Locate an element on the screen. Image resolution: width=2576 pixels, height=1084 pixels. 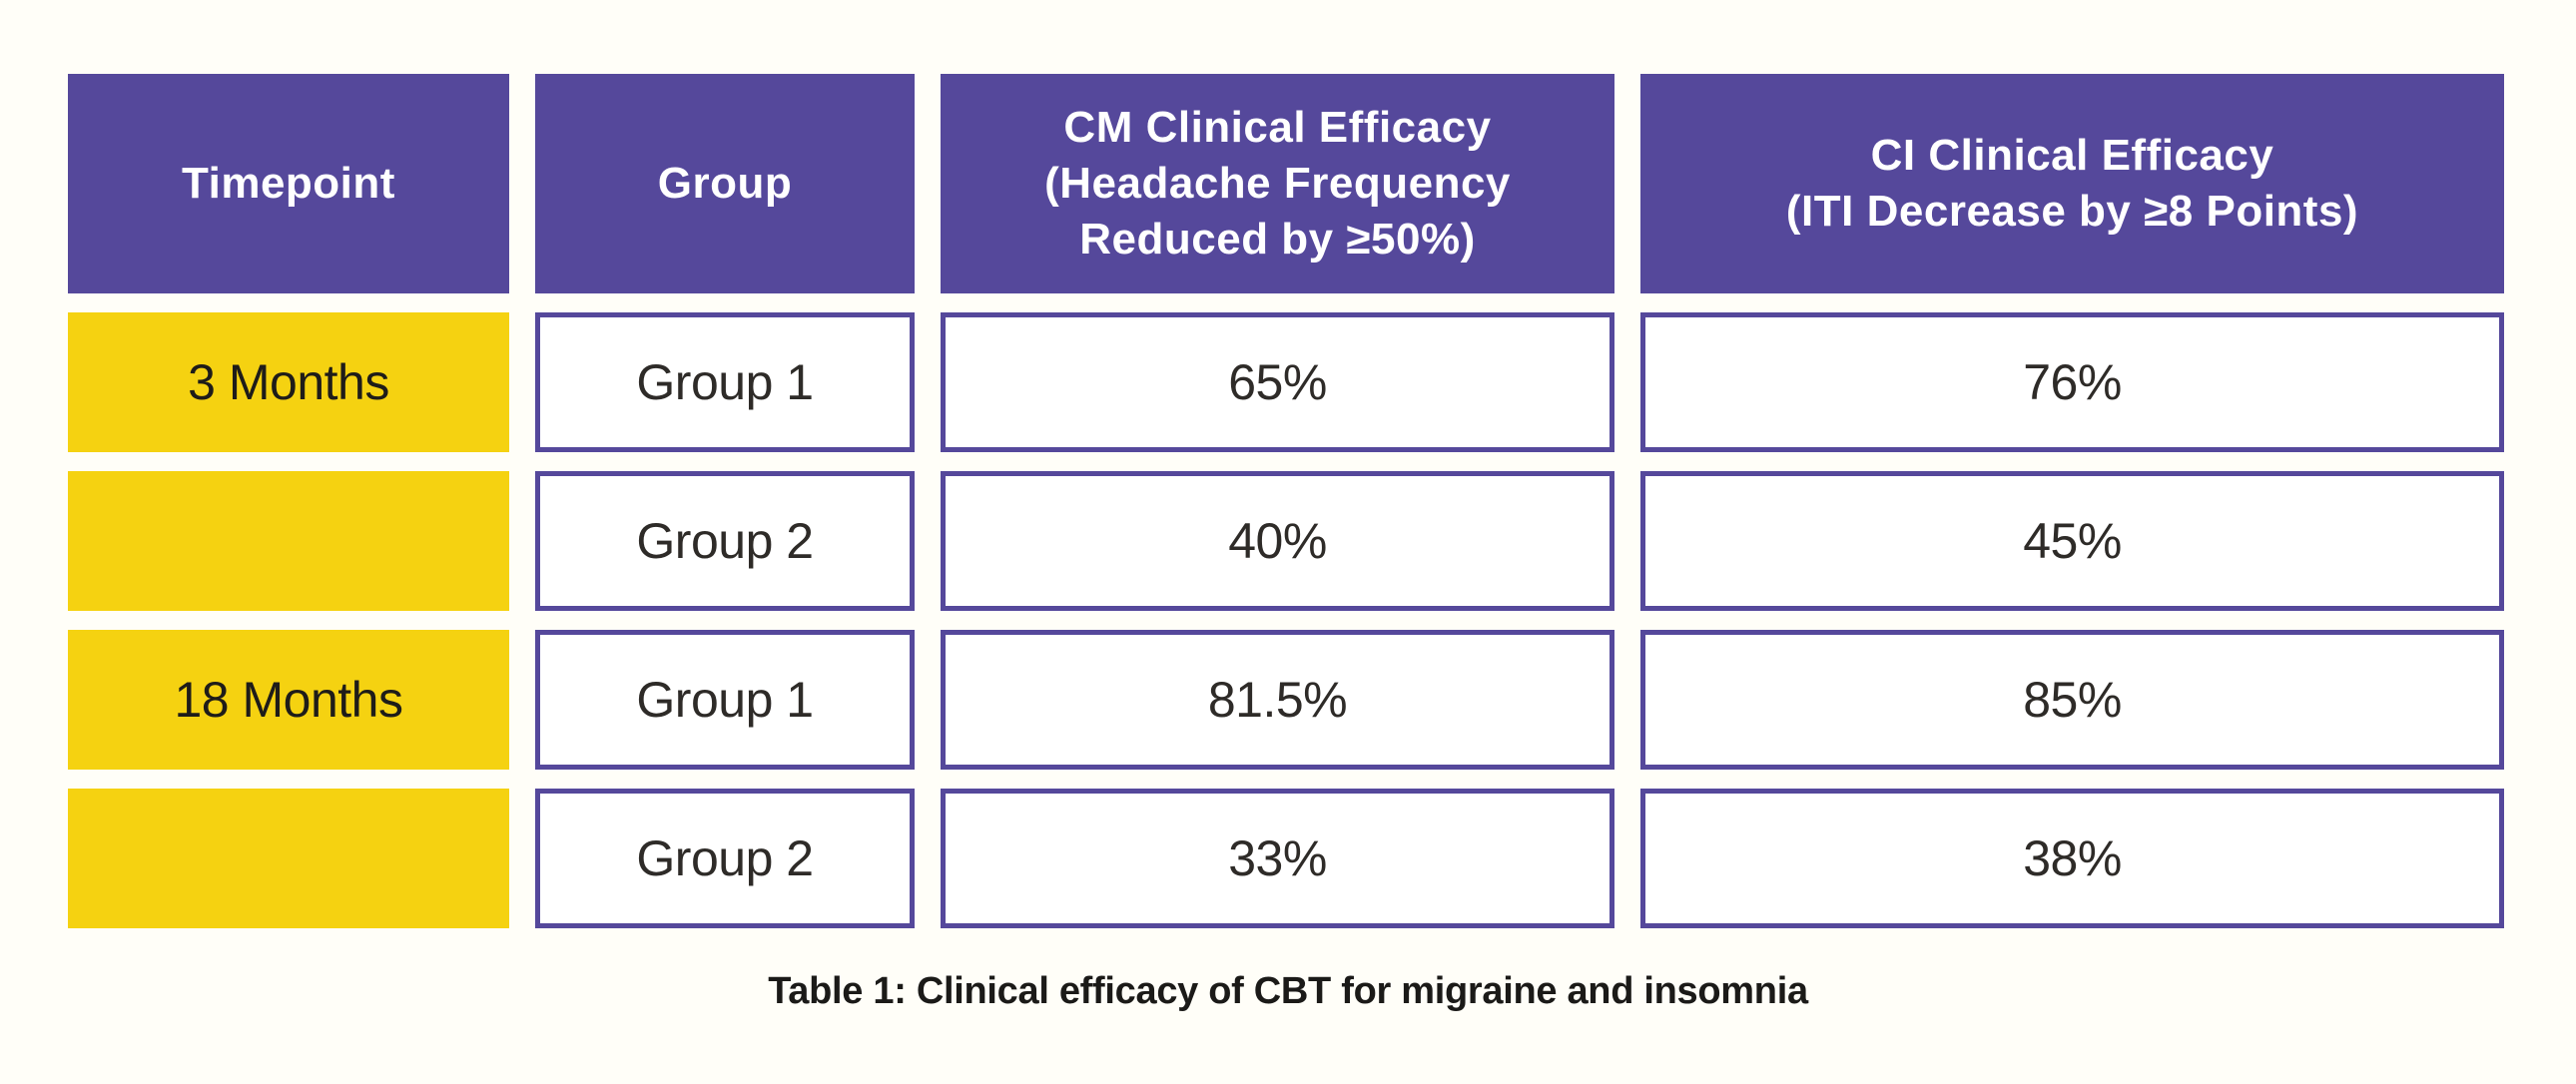
column-header-label-line: (ITI Decrease by ≥8 Points) is located at coordinates (2072, 212).